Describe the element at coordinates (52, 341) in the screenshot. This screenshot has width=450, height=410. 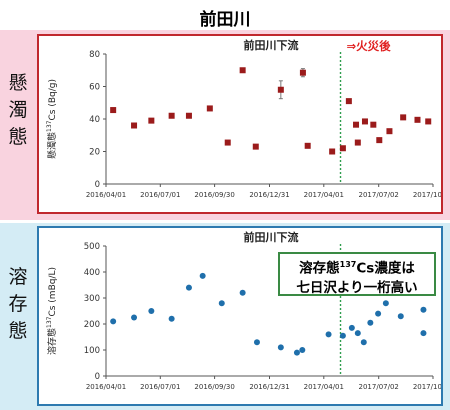
I see `y-axis-label-part: 溶存態` at that location.